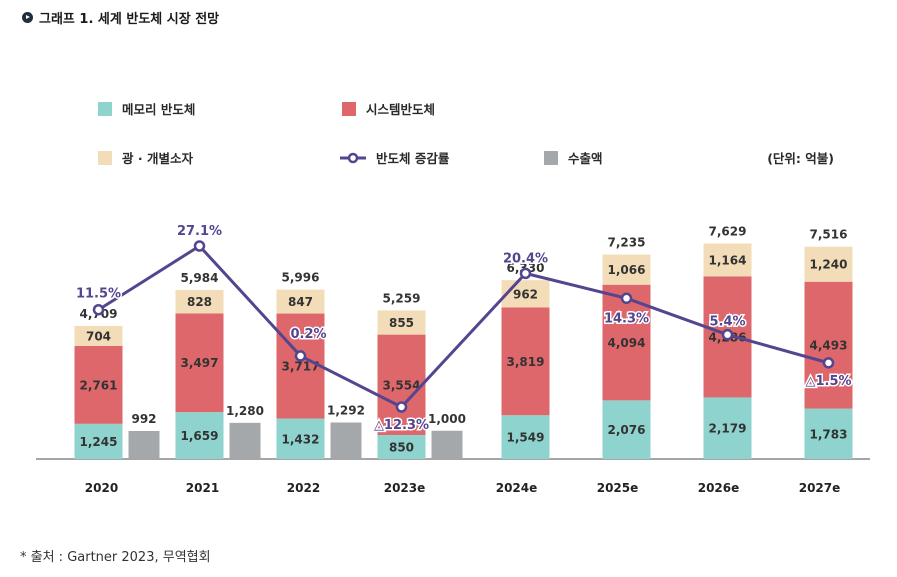 Image resolution: width=897 pixels, height=577 pixels. Describe the element at coordinates (105, 109) in the screenshot. I see `legend-memory-swatch` at that location.